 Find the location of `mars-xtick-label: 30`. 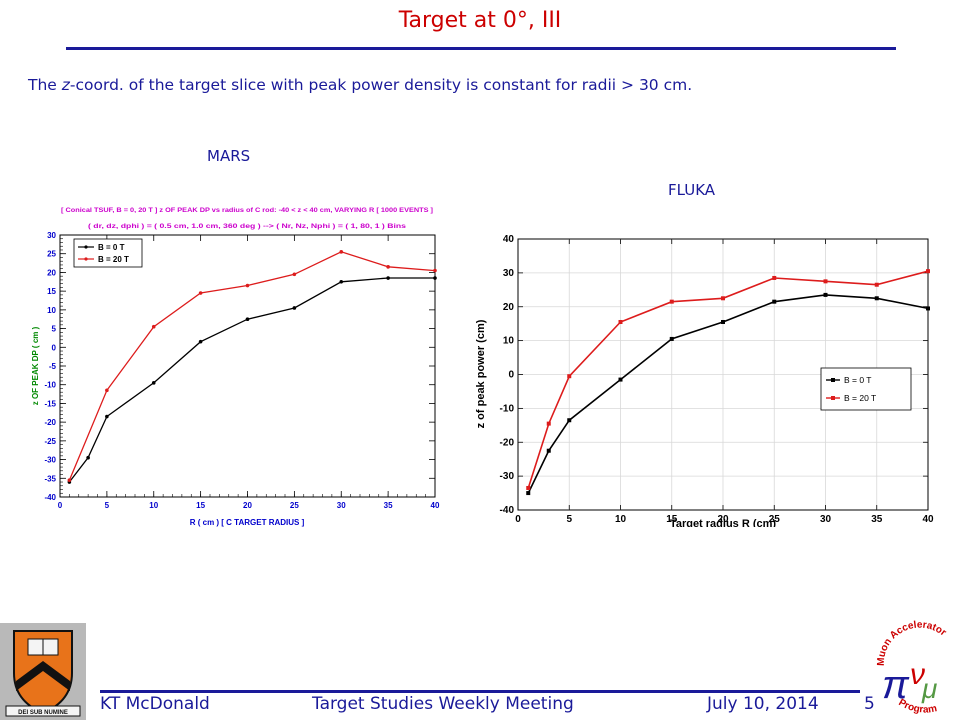

mars-xtick-label: 30 is located at coordinates (341, 505).